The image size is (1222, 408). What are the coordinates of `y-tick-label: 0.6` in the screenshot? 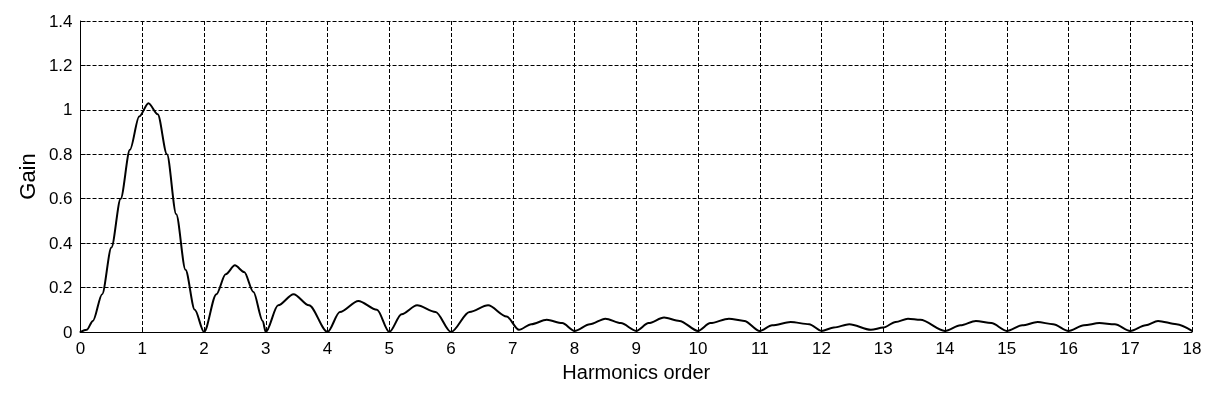 It's located at (60, 199).